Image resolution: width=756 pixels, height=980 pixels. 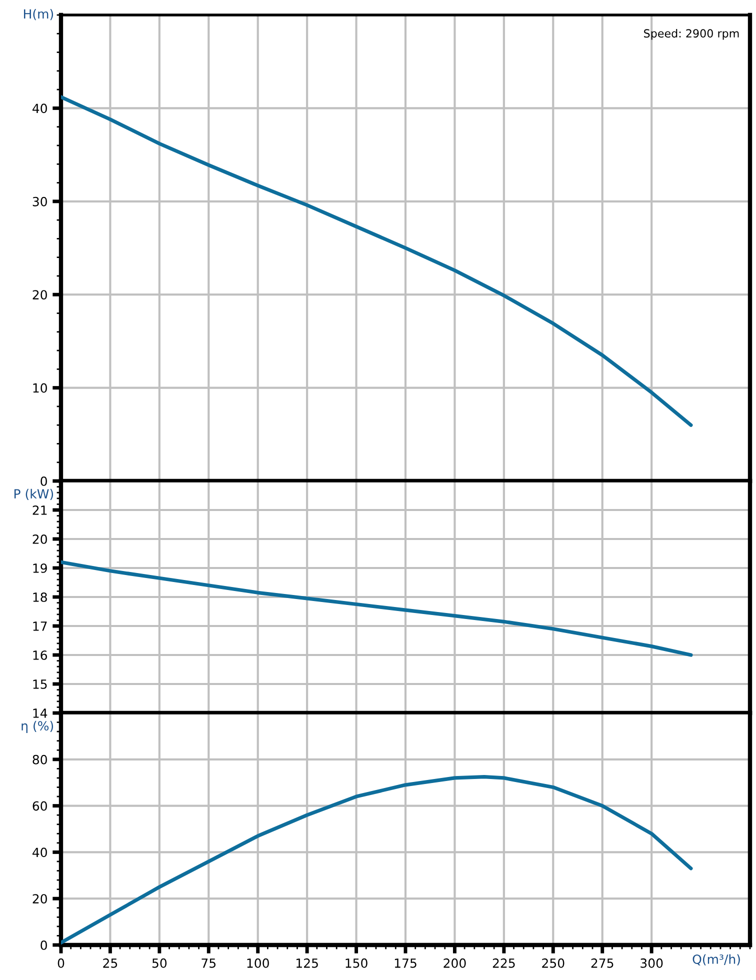 What do you see at coordinates (455, 963) in the screenshot?
I see `x-tick-label: 200` at bounding box center [455, 963].